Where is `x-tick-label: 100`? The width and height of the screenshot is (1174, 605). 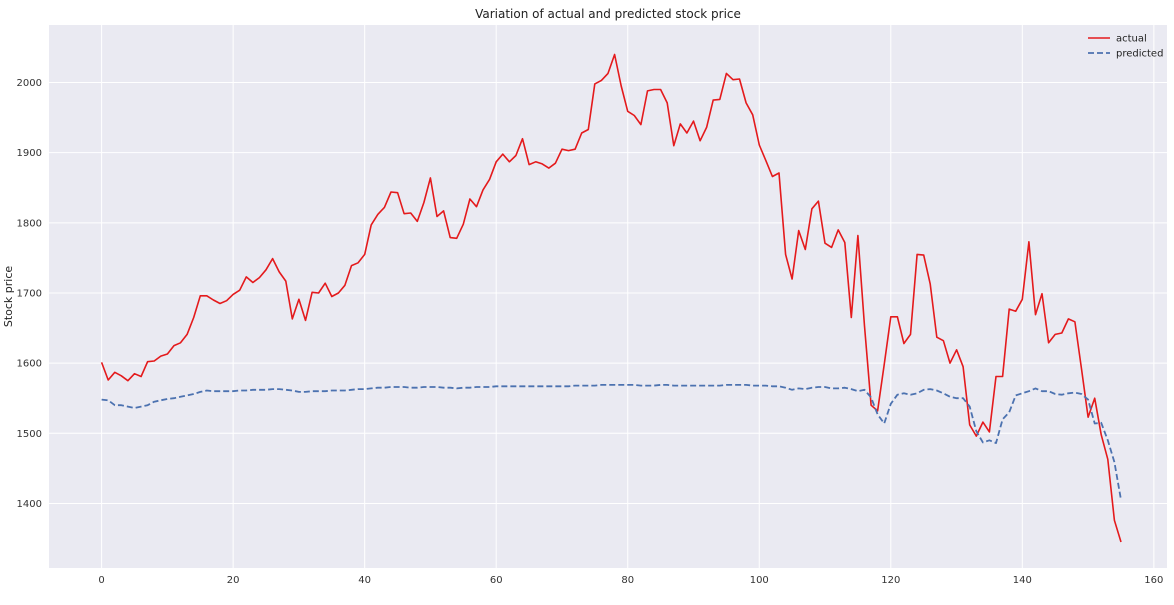 x-tick-label: 100 is located at coordinates (759, 580).